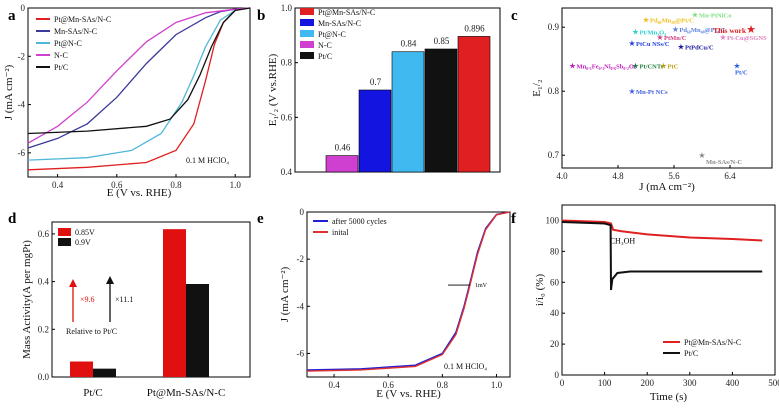 The image size is (779, 412). Describe the element at coordinates (481, 286) in the screenshot. I see `shift-marker-label: 1mV` at that location.